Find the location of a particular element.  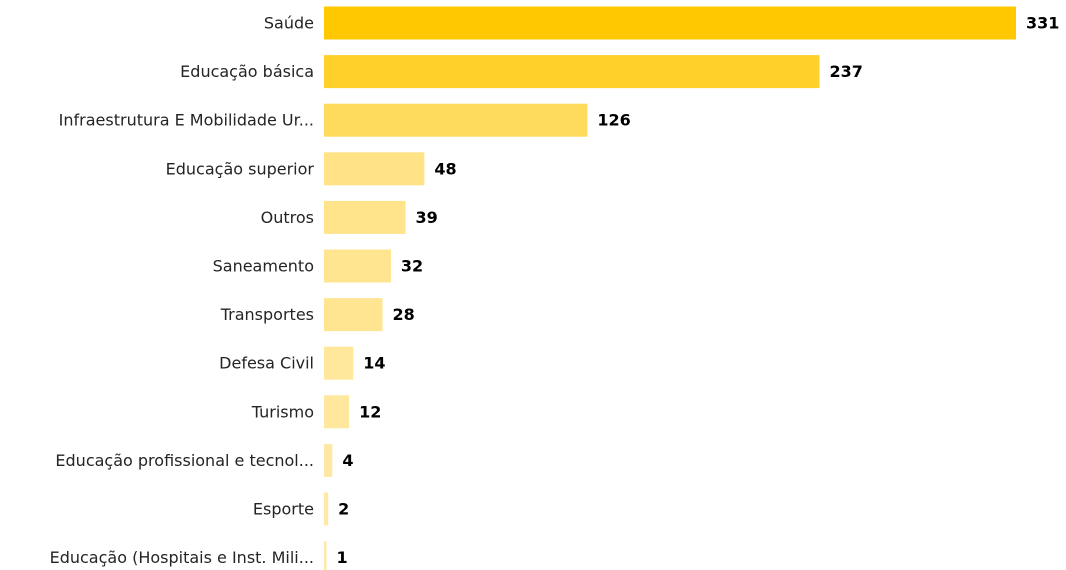

data-label: 39 is located at coordinates (427, 217).